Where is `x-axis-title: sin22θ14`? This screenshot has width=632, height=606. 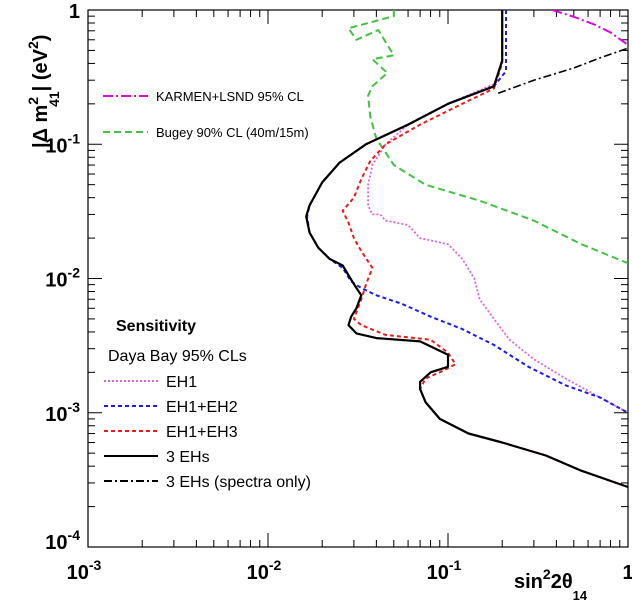
x-axis-title: sin22θ14 is located at coordinates (551, 584).